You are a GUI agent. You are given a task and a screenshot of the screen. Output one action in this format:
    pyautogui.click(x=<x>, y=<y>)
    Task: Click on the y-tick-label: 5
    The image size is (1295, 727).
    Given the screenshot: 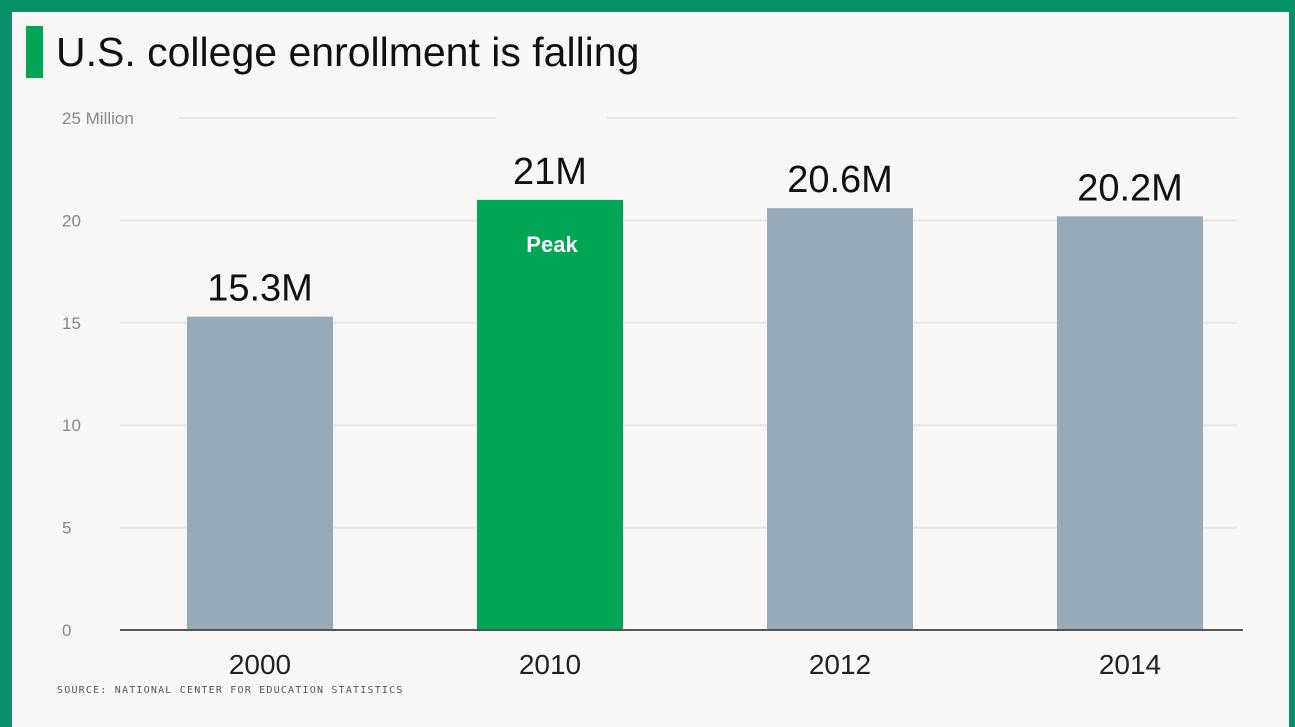 What is the action you would take?
    pyautogui.click(x=66, y=528)
    